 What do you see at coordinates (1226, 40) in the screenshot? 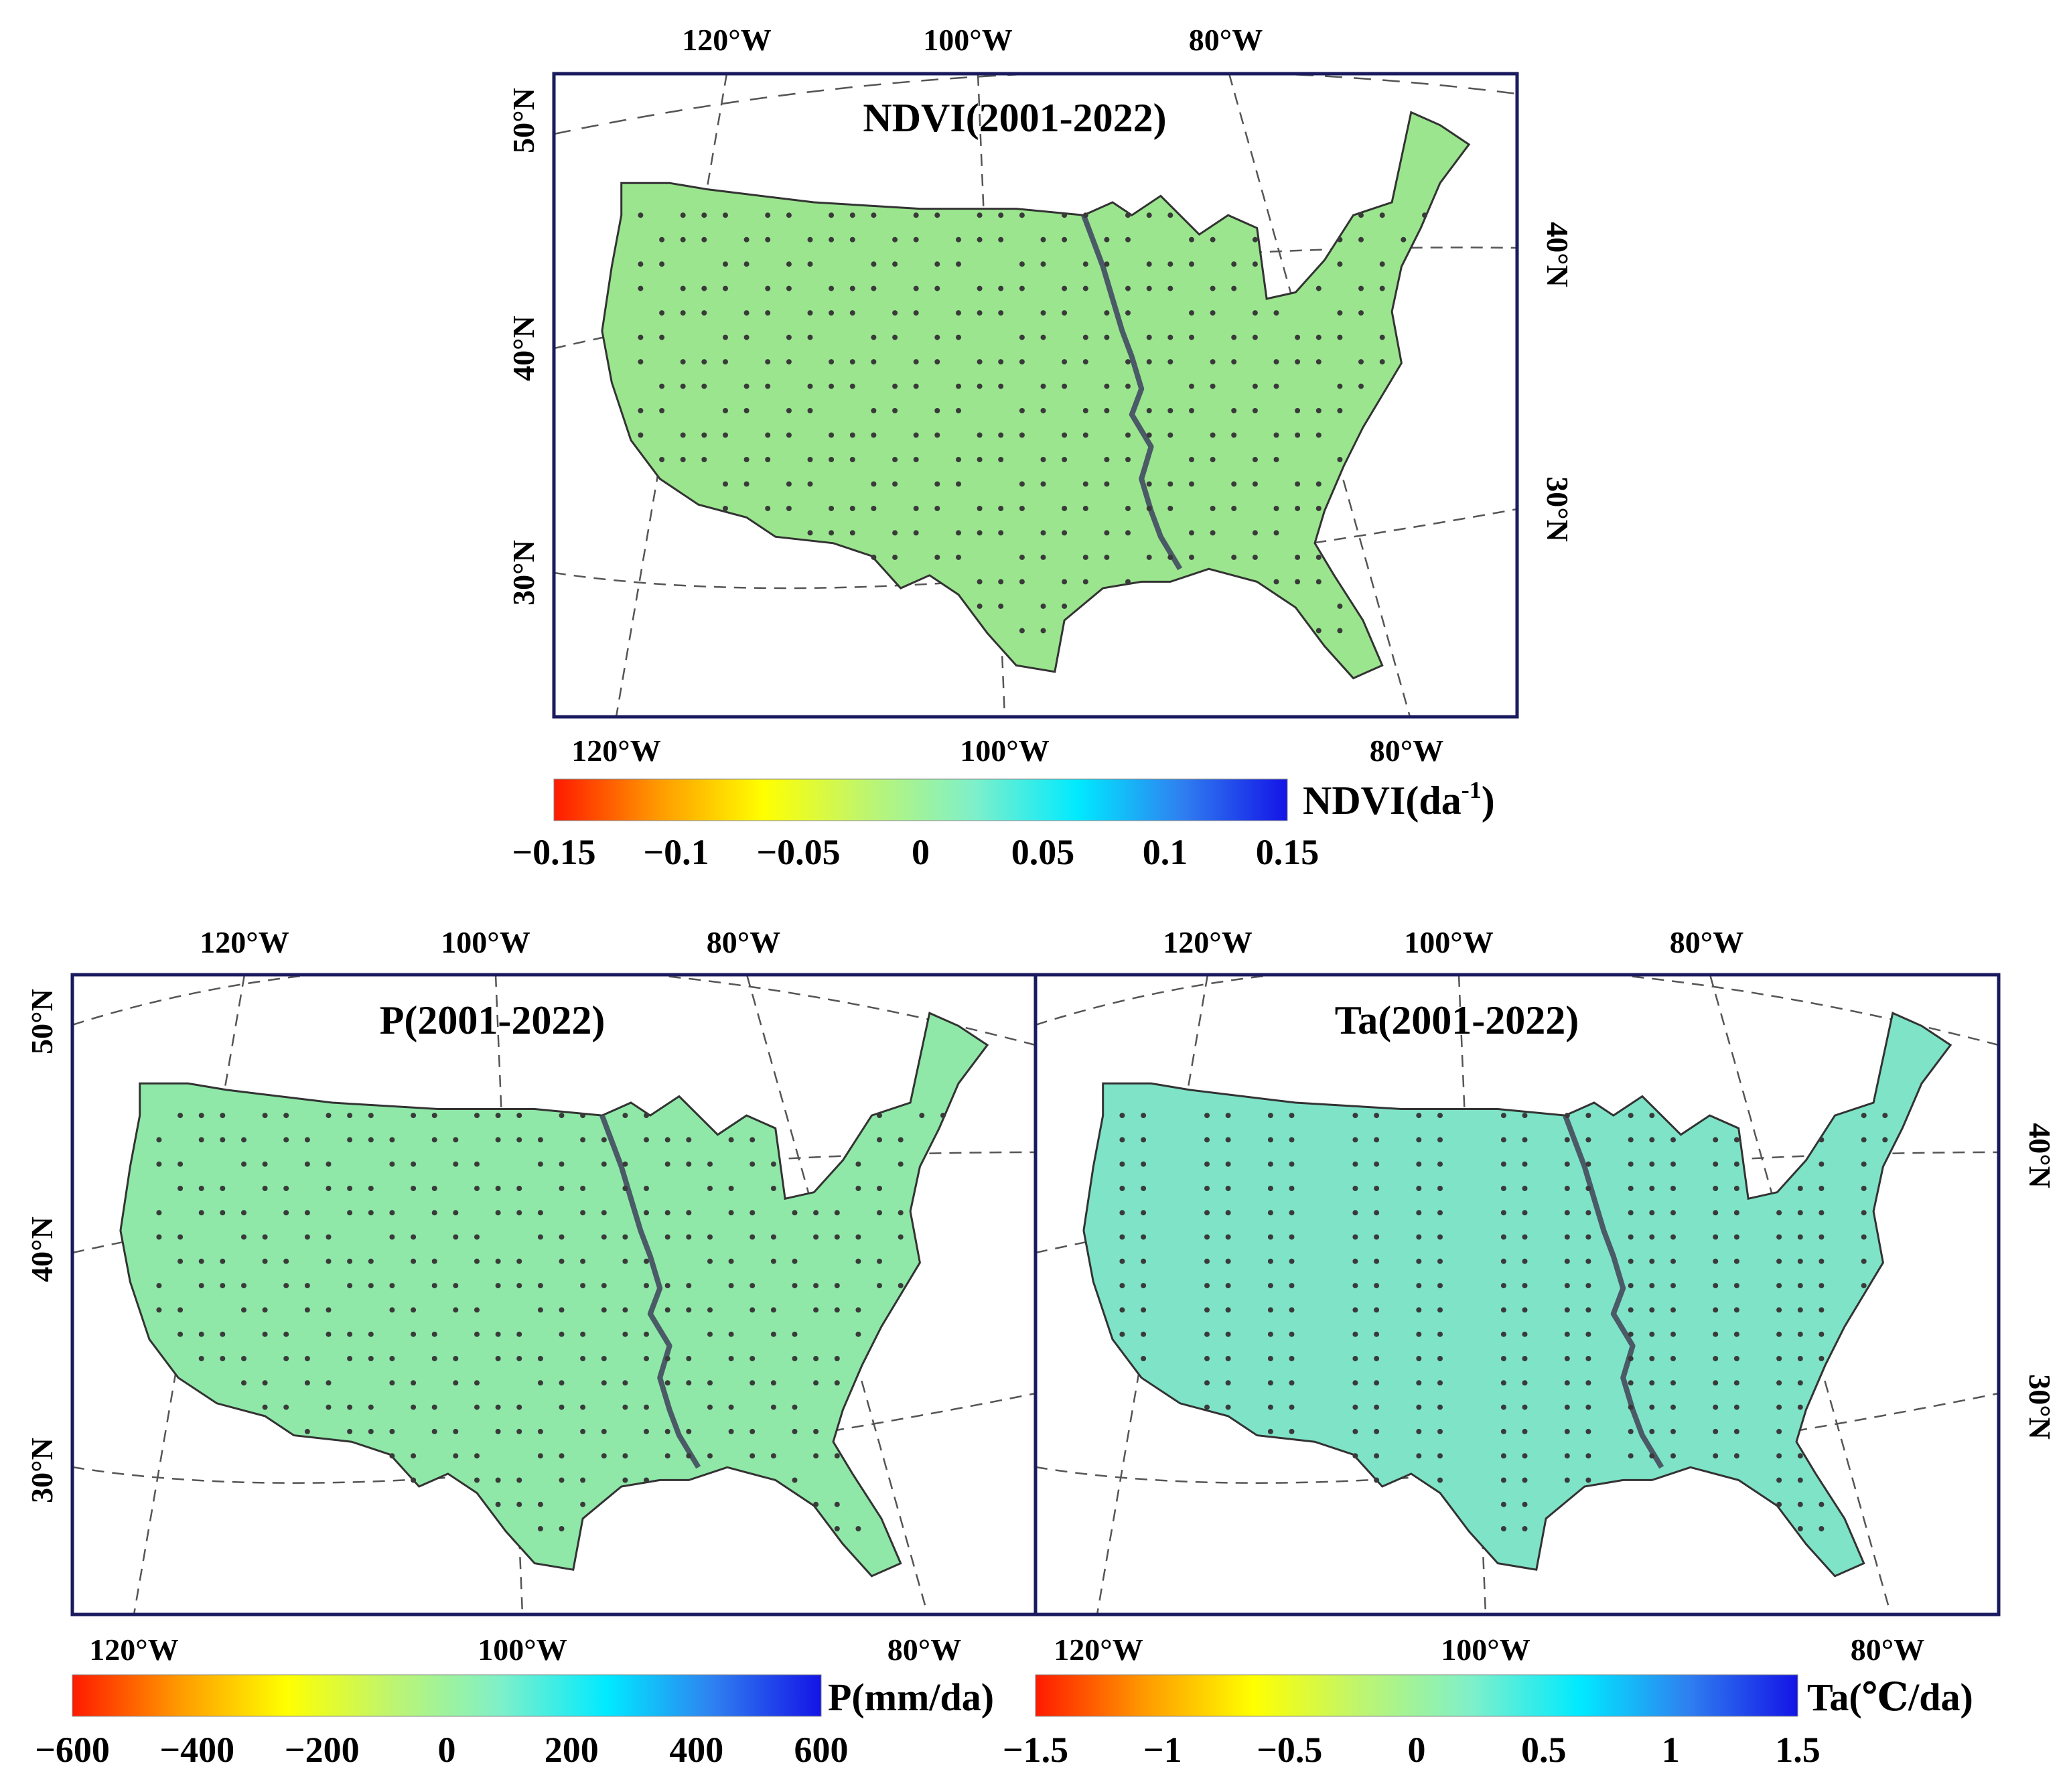
I see `ndvi-top-lon-80w: 80°W` at bounding box center [1226, 40].